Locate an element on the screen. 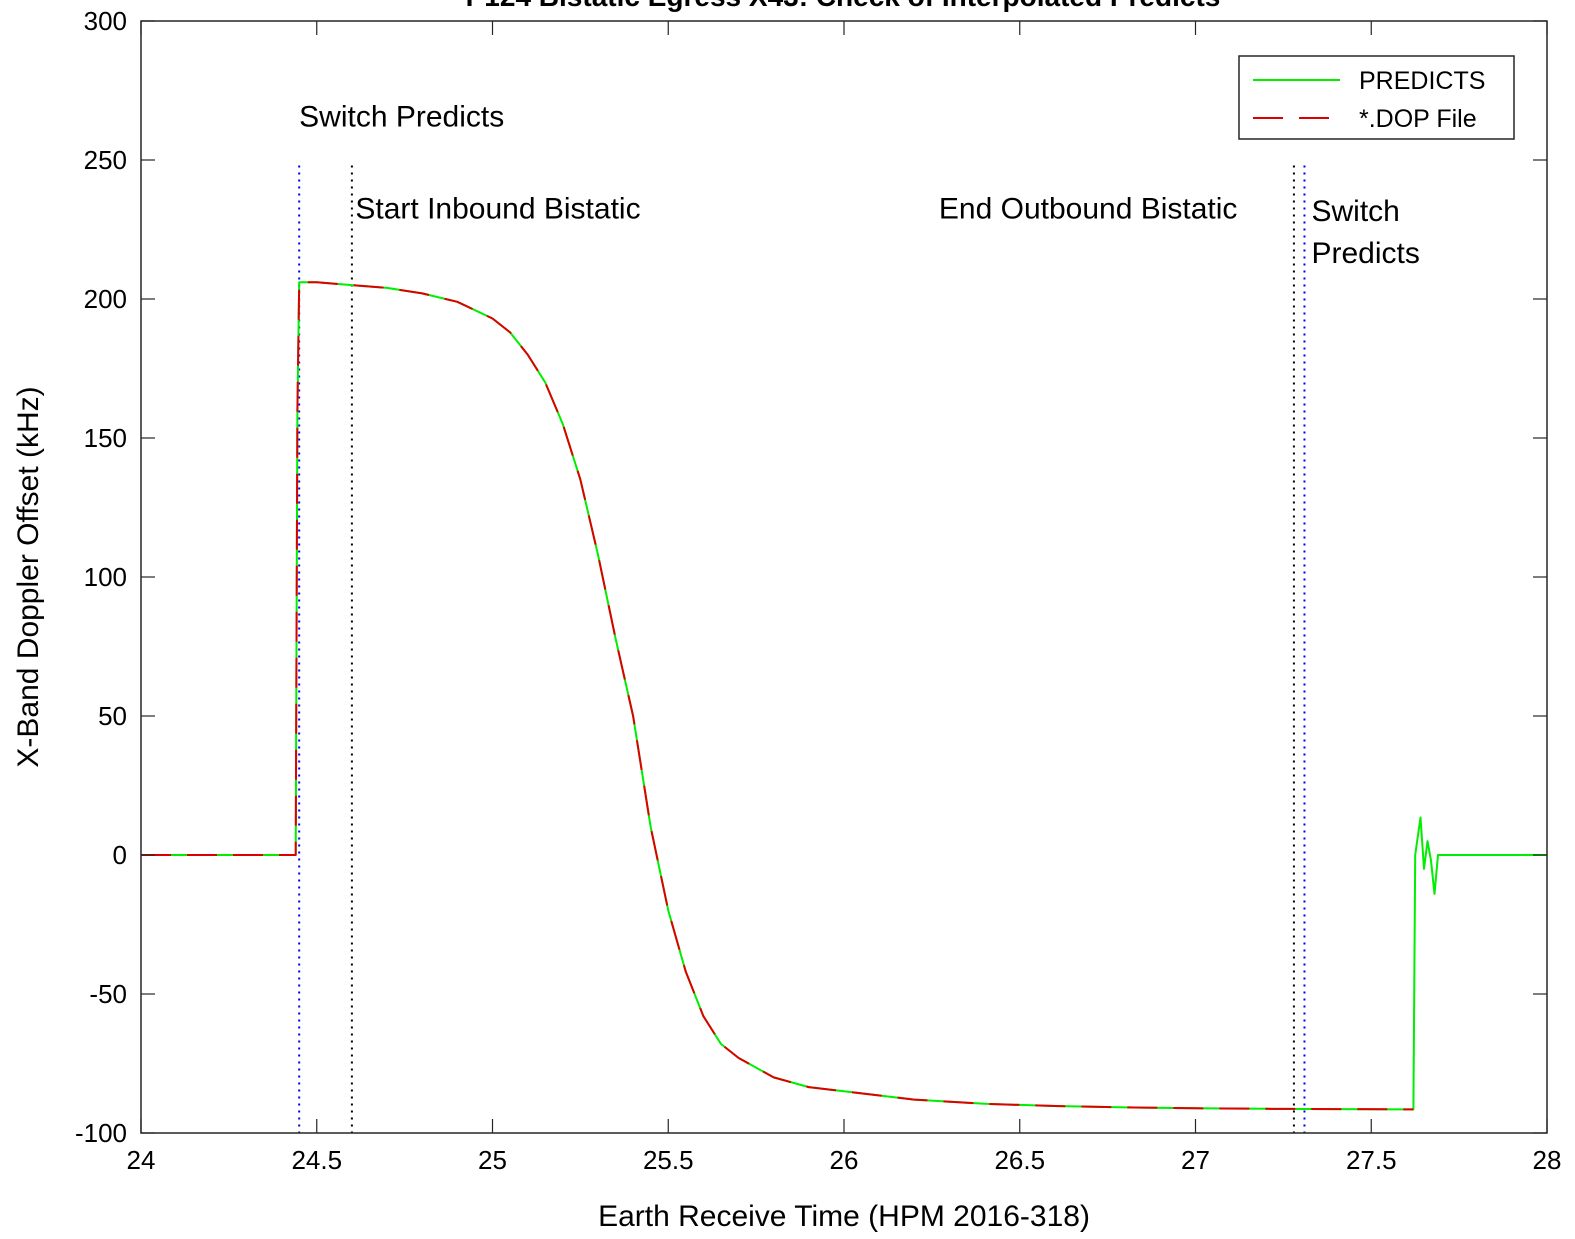  y-tick-label: 250 is located at coordinates (105, 160).